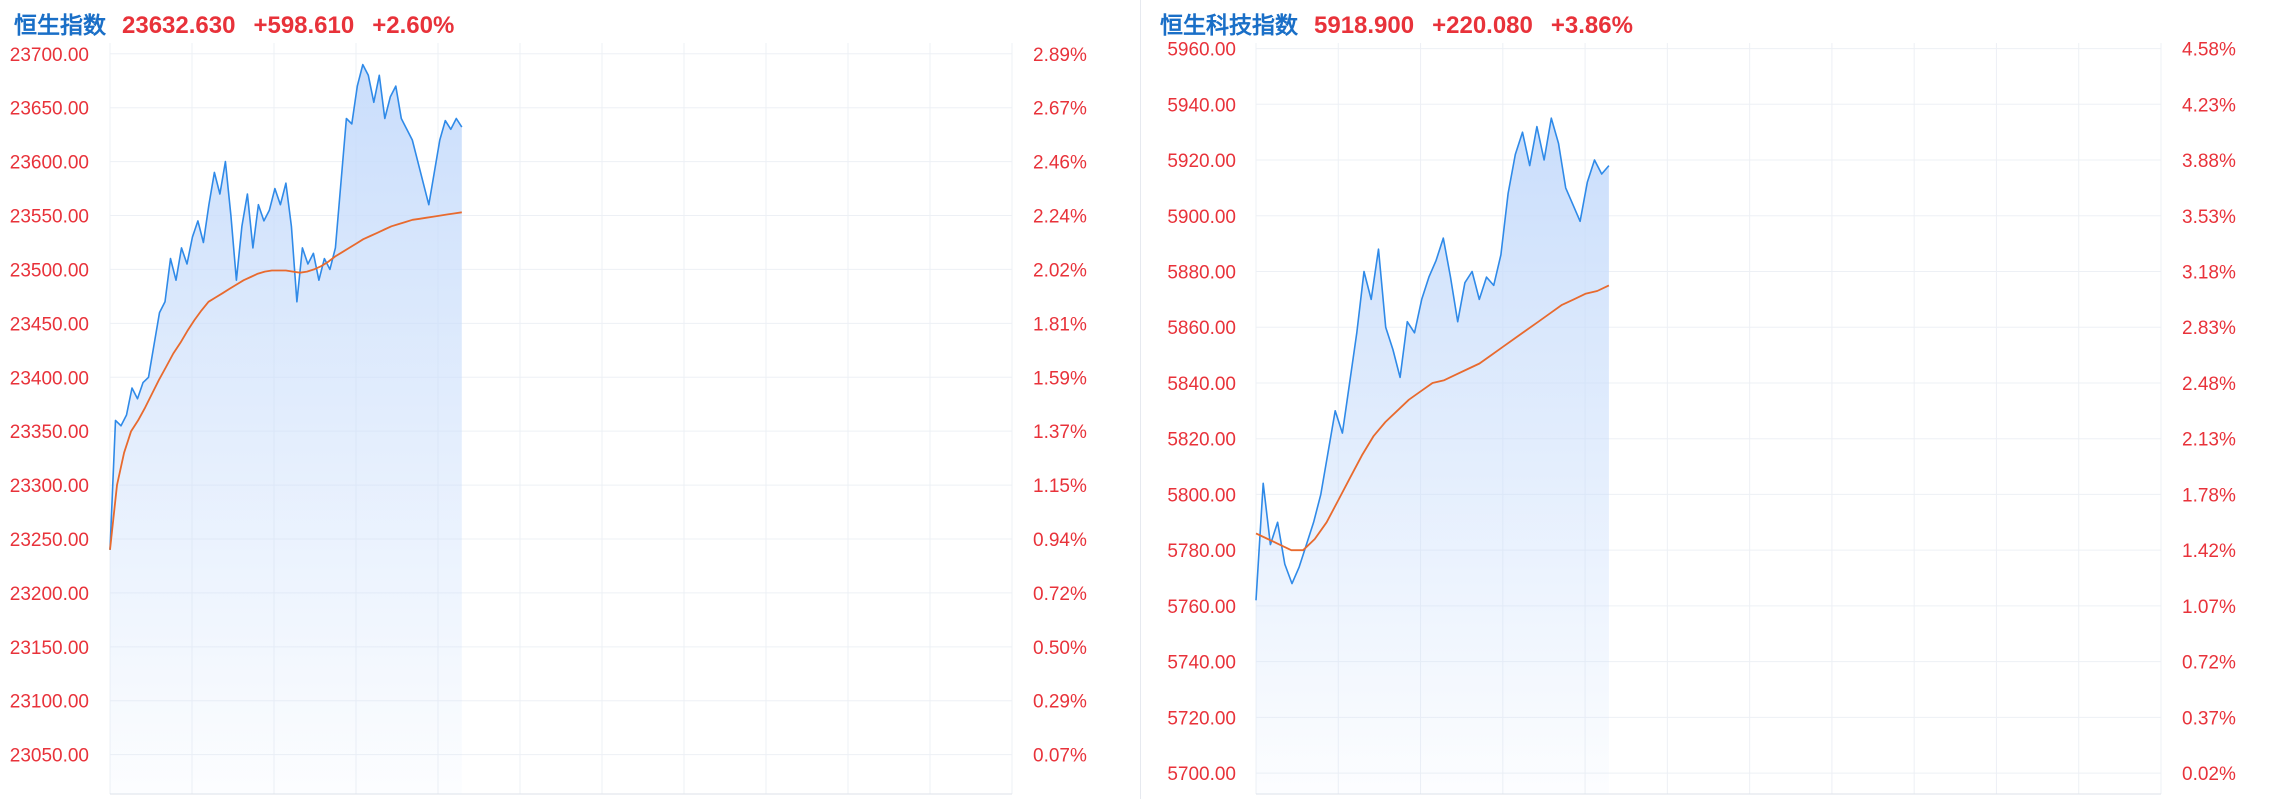 This screenshot has height=799, width=2289. I want to click on hstech-pct-tick-label: 1.07%, so click(2209, 607).